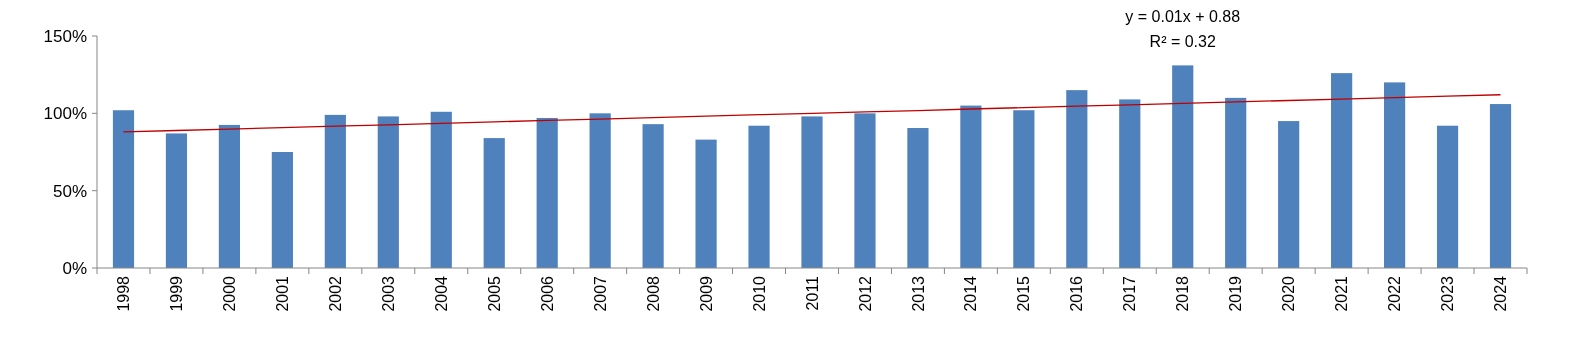 This screenshot has width=1582, height=356. Describe the element at coordinates (918, 293) in the screenshot. I see `x-tick-label: 2013` at that location.